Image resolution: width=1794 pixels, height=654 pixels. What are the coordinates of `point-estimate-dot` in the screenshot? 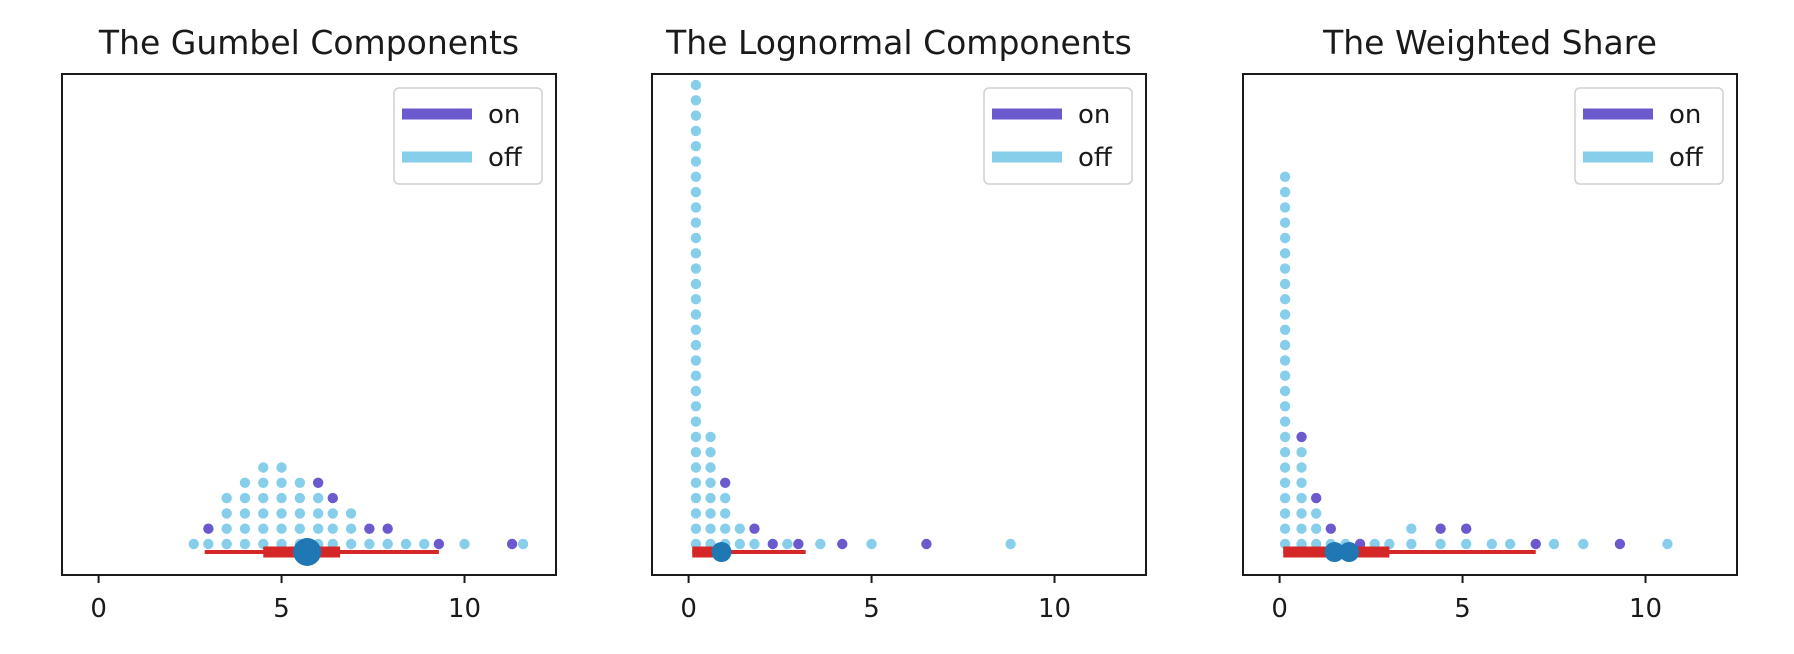 It's located at (1349, 552).